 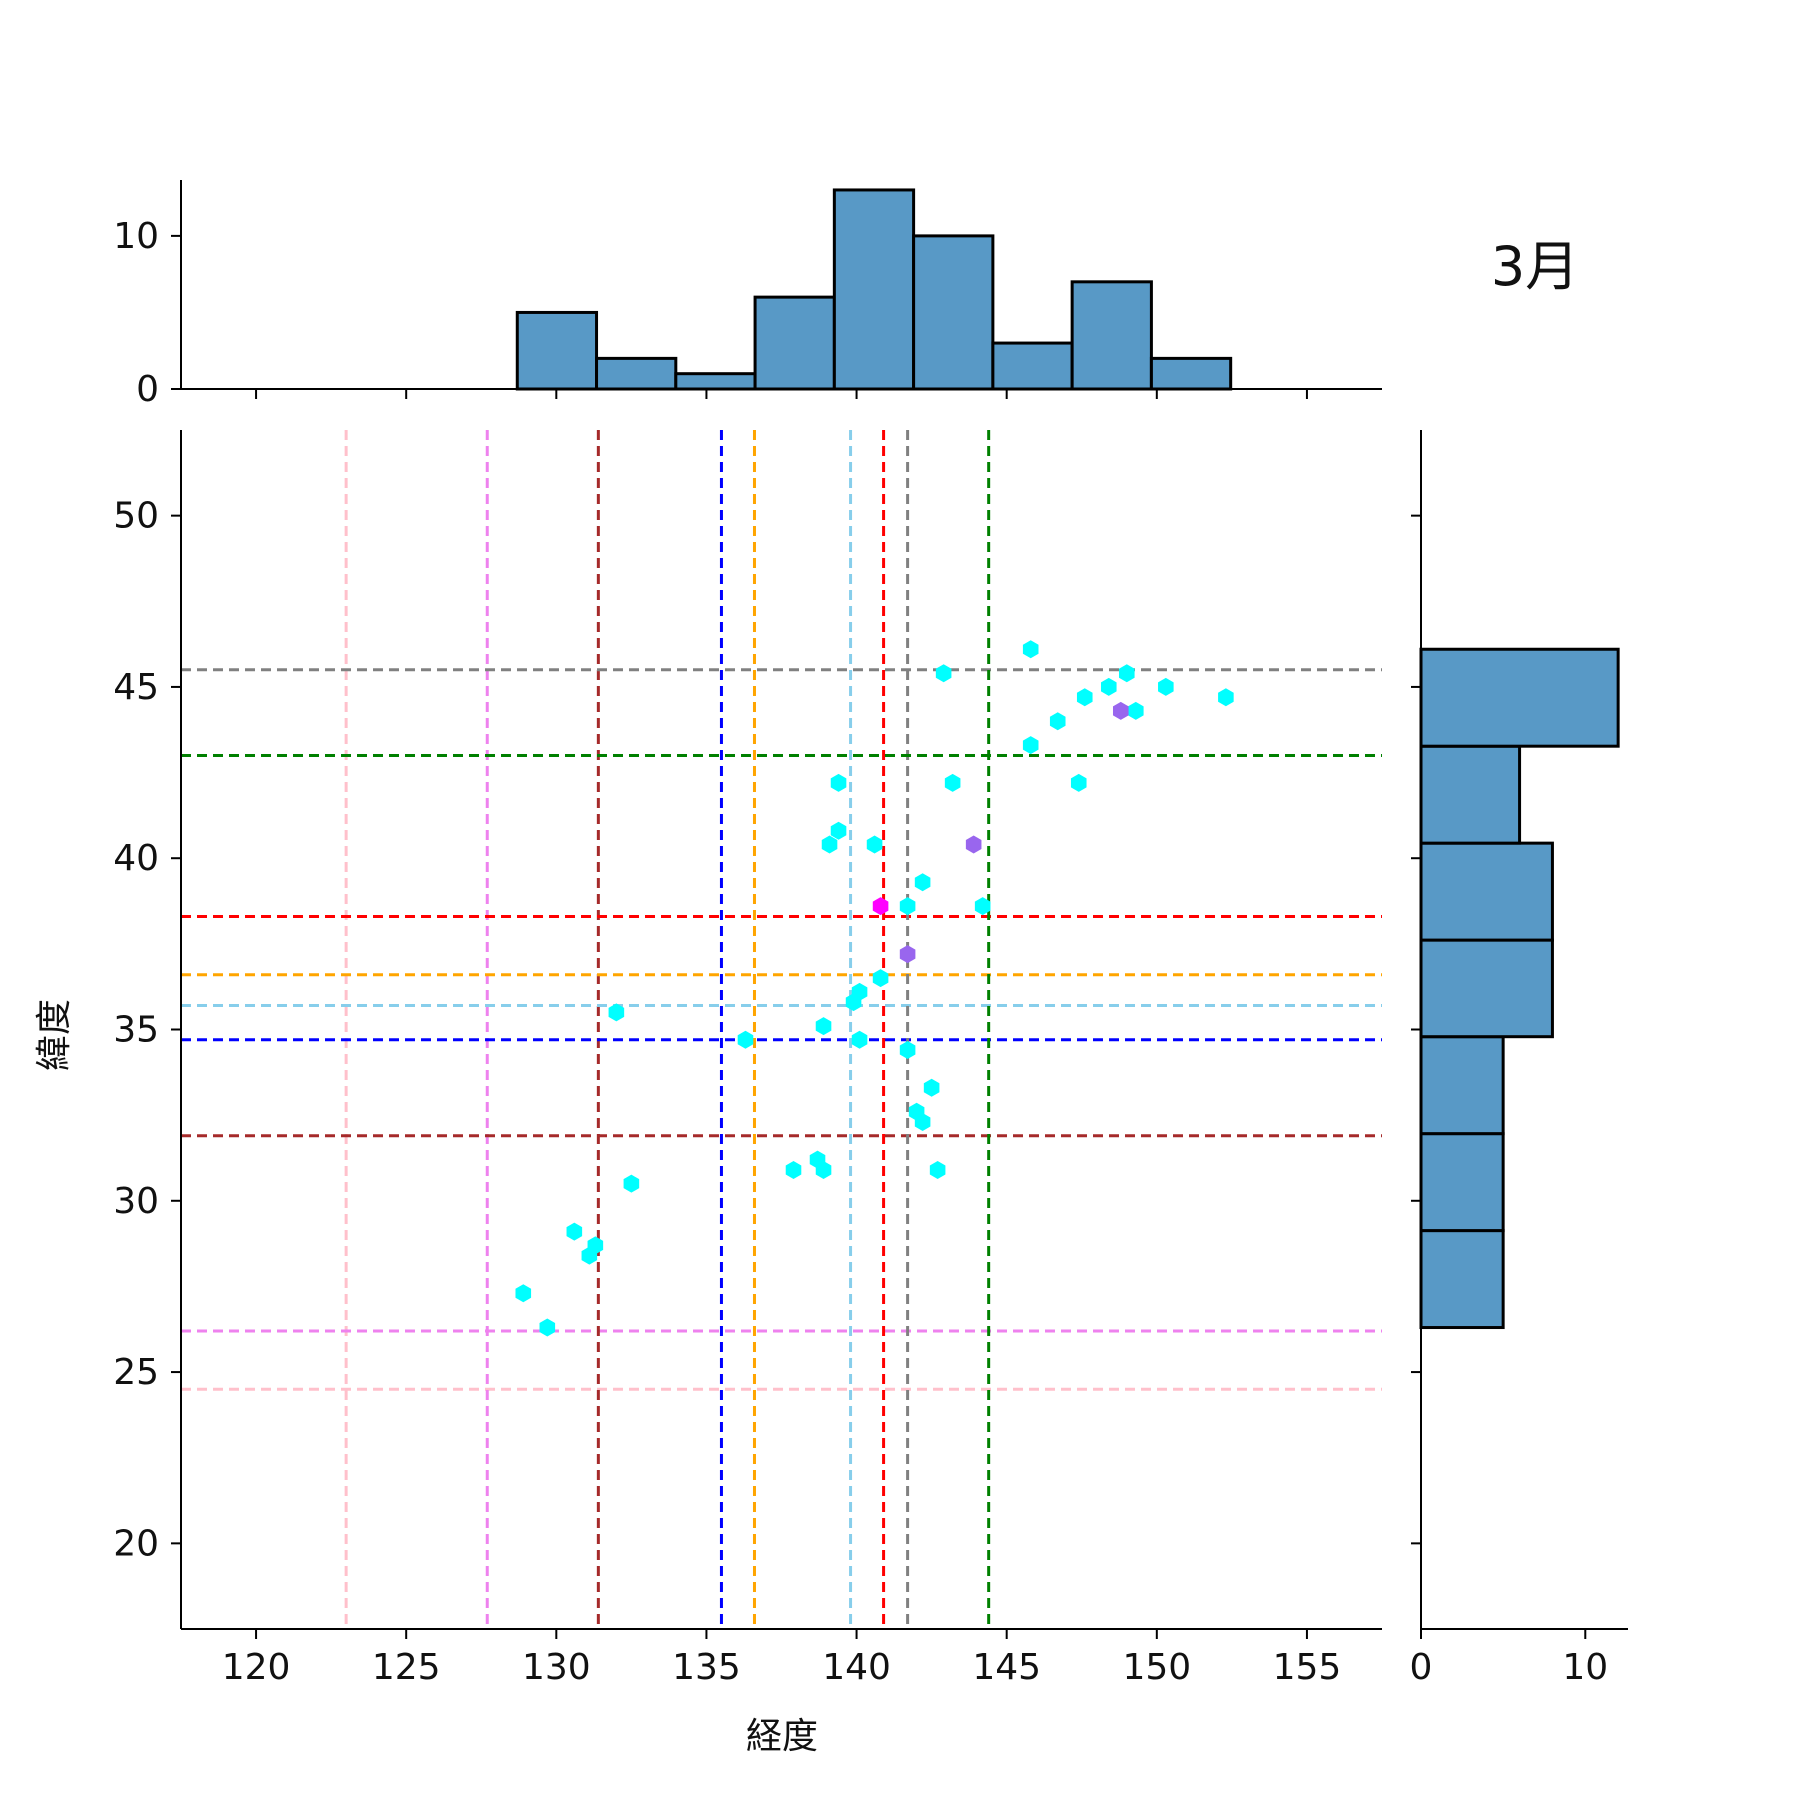 What do you see at coordinates (1421, 1667) in the screenshot?
I see `marginal-y-count-label: 0` at bounding box center [1421, 1667].